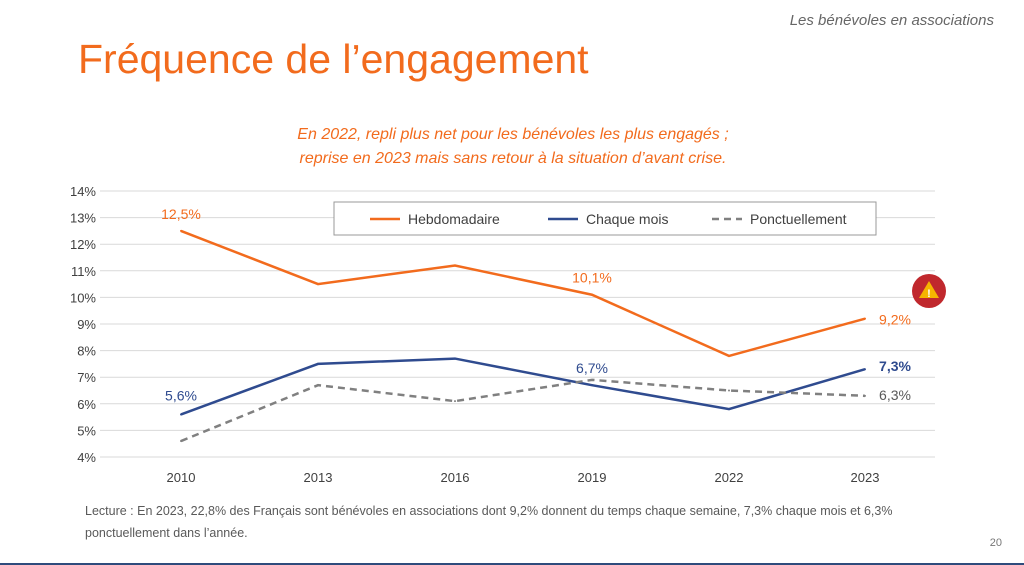 The image size is (1024, 565). I want to click on data-label: 7,3%, so click(895, 366).